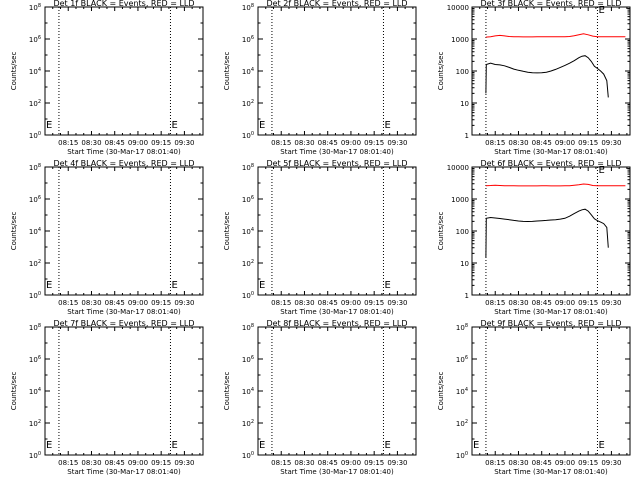  Describe the element at coordinates (547, 76) in the screenshot. I see `events-series-line` at that location.